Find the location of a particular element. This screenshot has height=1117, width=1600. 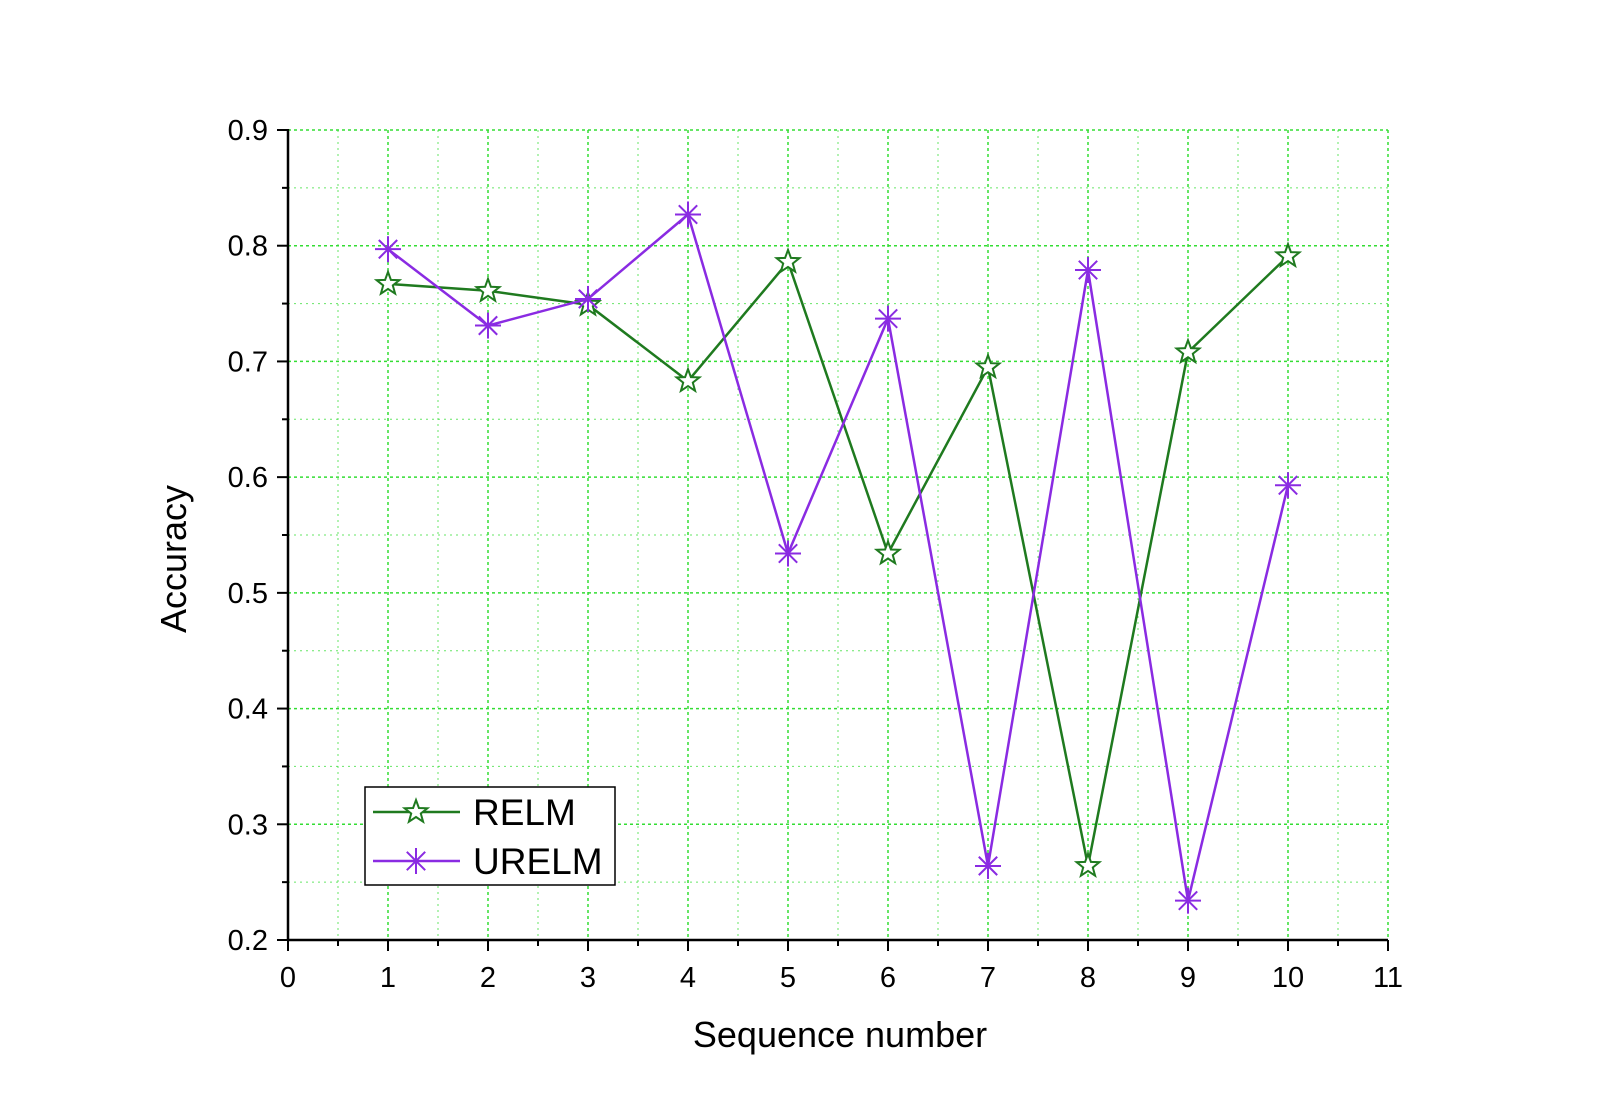

x-tick-label: 6 is located at coordinates (888, 978).